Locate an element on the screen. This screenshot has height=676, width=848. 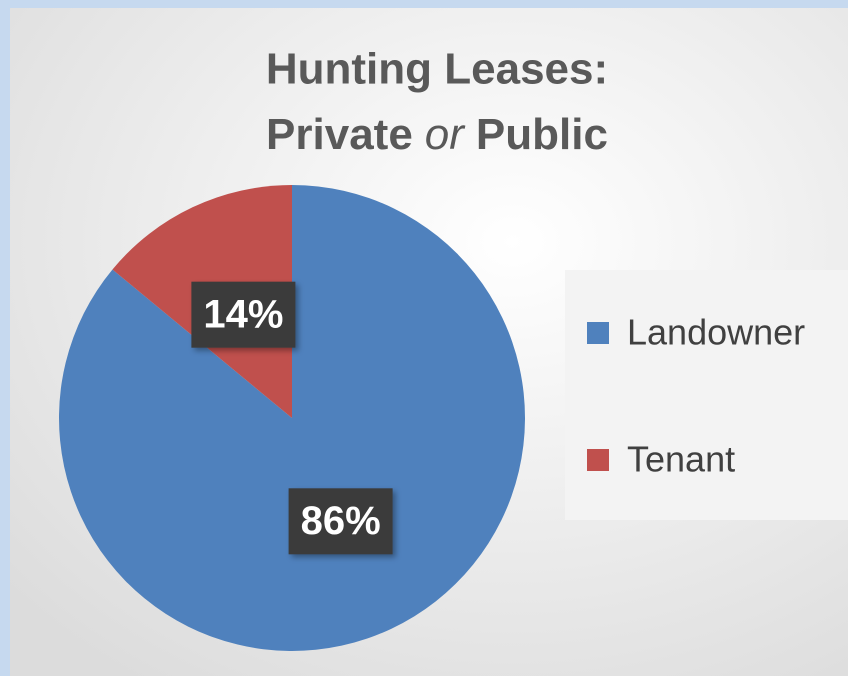
chart-title: Hunting Leases: is located at coordinates (437, 69).